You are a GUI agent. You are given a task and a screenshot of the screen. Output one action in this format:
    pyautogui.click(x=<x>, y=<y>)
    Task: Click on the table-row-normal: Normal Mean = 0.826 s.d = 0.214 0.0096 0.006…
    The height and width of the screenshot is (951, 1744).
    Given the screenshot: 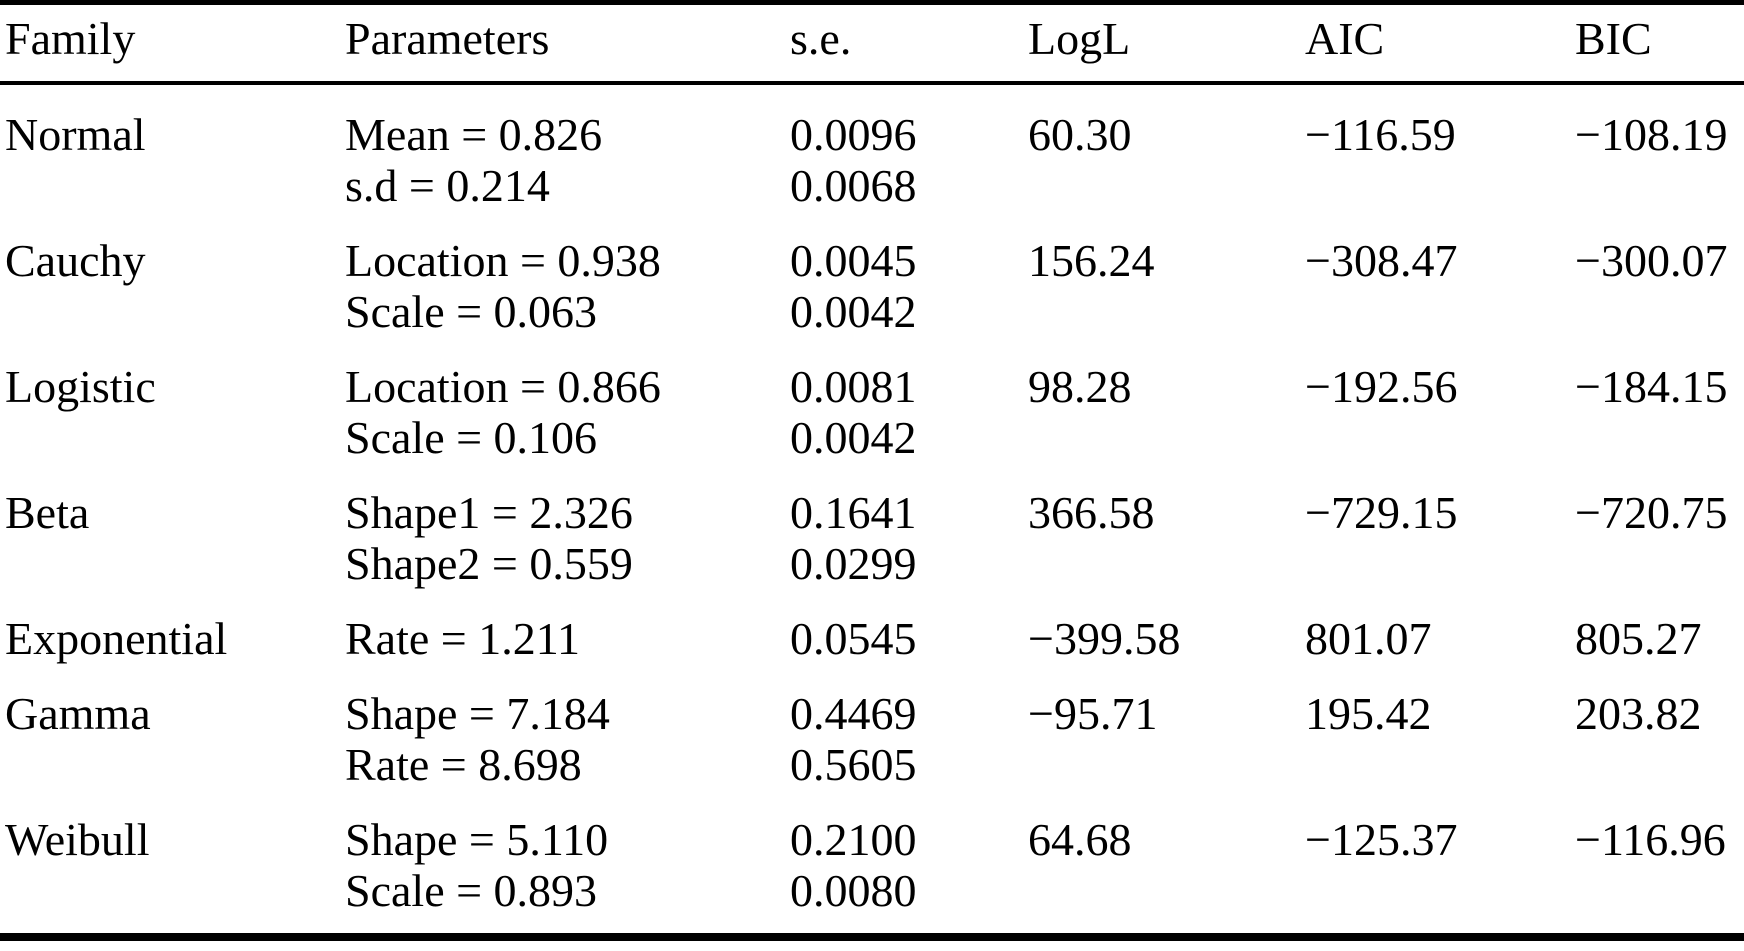 What is the action you would take?
    pyautogui.click(x=872, y=147)
    